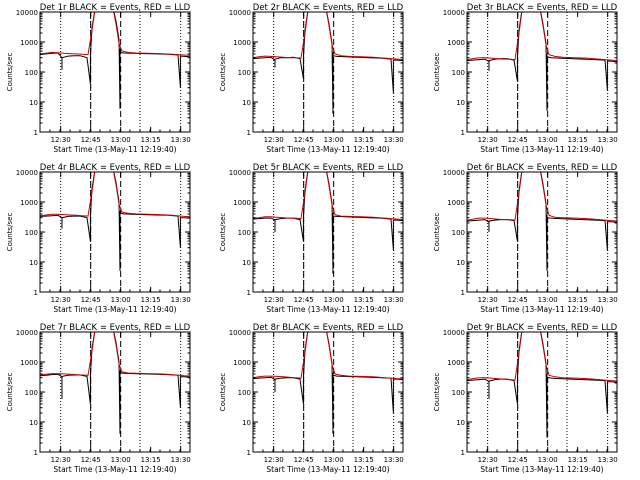  Describe the element at coordinates (328, 8) in the screenshot. I see `chart-title: Det 2r BLACK = Events, RED = LLD` at that location.